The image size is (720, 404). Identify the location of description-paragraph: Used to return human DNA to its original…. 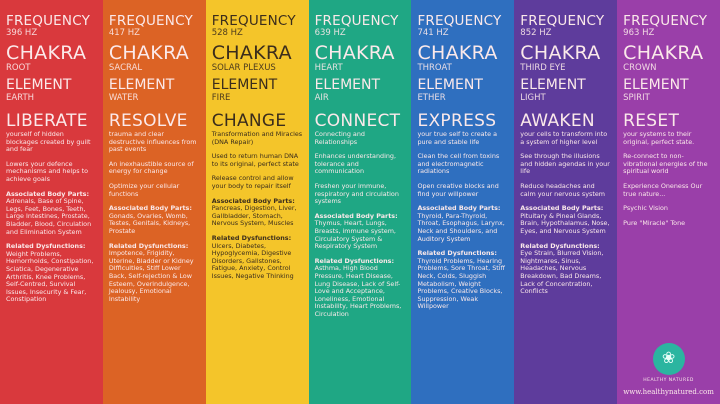
(255, 160).